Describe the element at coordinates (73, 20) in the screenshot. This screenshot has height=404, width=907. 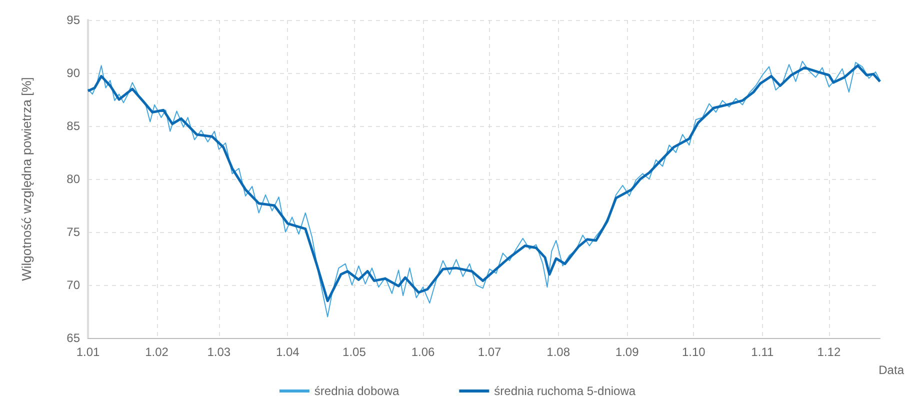
I see `y-tick-label: 95` at that location.